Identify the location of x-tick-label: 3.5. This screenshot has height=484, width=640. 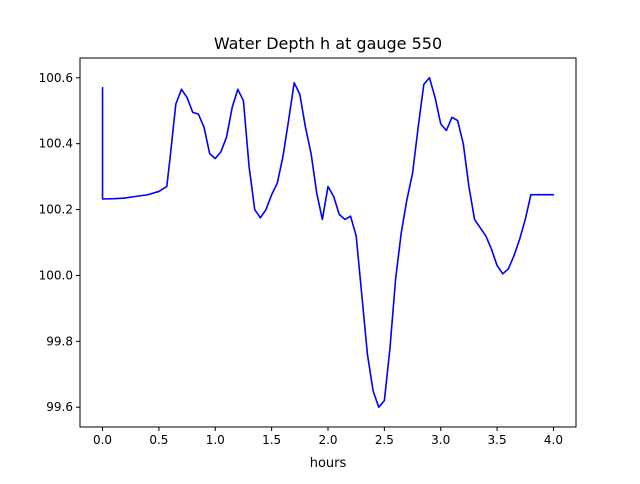
(497, 440).